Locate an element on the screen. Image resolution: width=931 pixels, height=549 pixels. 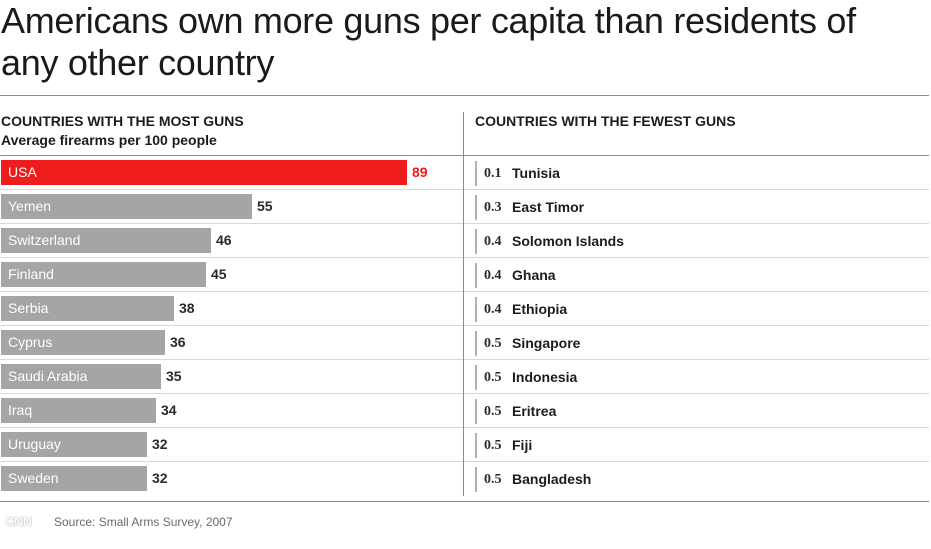
column-divider is located at coordinates (463, 304).